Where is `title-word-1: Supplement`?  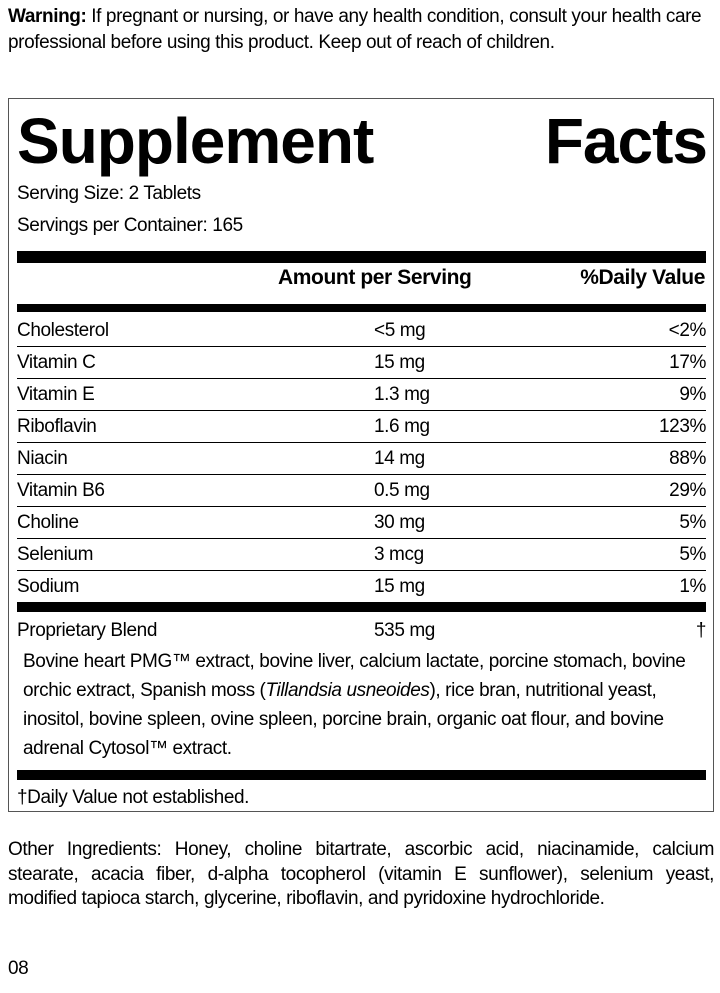 title-word-1: Supplement is located at coordinates (195, 141).